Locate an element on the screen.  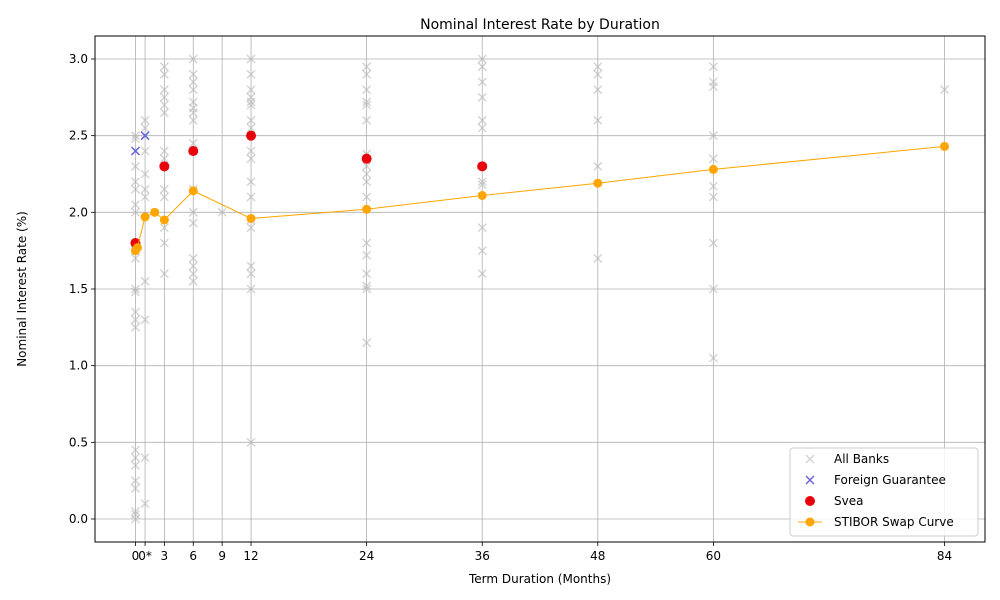
legend-marker-svea is located at coordinates (810, 501).